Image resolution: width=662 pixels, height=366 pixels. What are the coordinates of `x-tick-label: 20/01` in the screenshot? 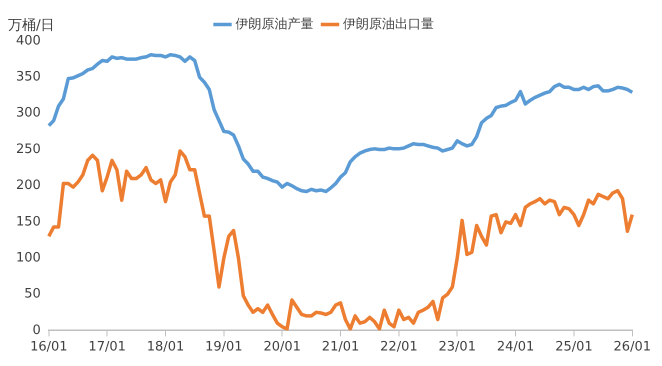 It's located at (282, 347).